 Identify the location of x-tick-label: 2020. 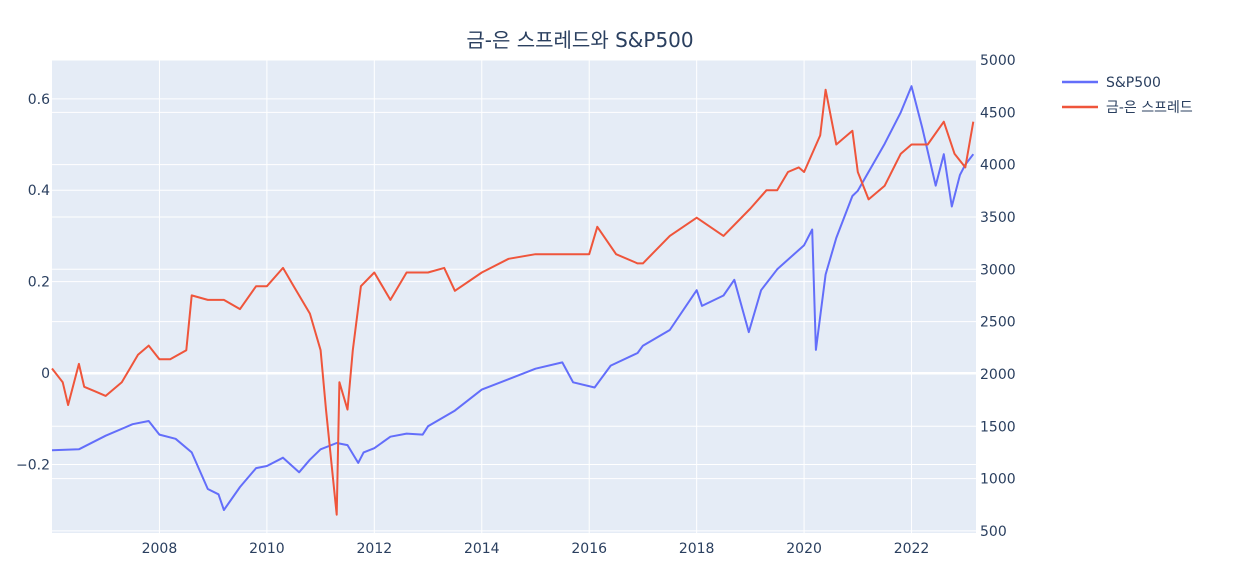
(804, 549).